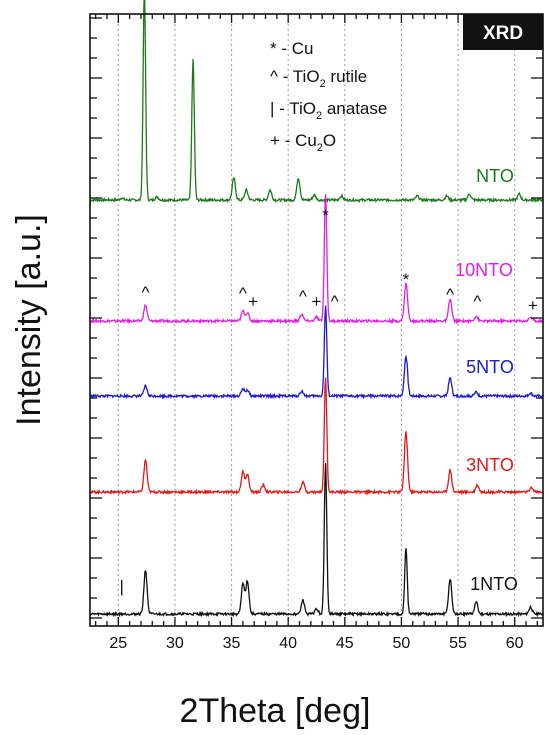 This screenshot has height=735, width=550. I want to click on x-tick-label: 30, so click(175, 643).